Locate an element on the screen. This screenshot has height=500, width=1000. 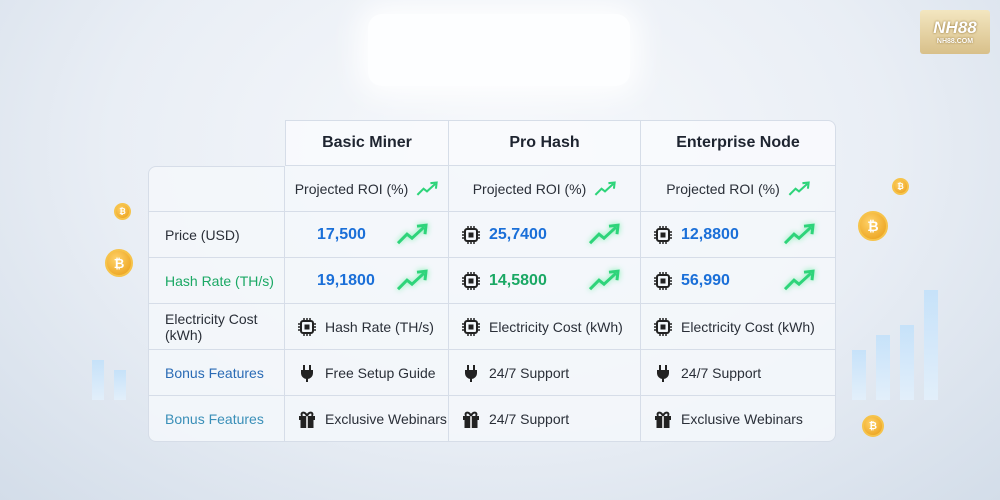
table-cell: 12,8800 is located at coordinates (738, 235).